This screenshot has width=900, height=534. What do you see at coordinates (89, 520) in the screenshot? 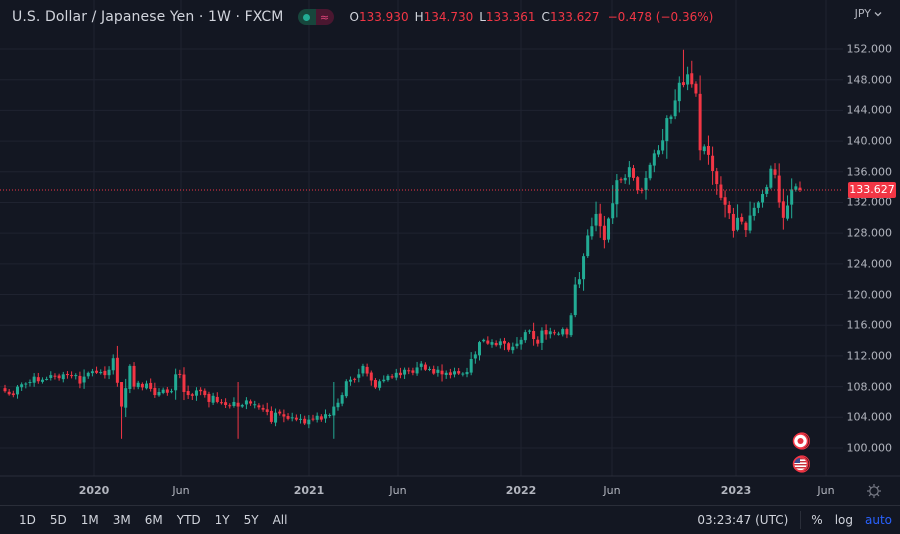
I see `range-button-1m: 1M` at bounding box center [89, 520].